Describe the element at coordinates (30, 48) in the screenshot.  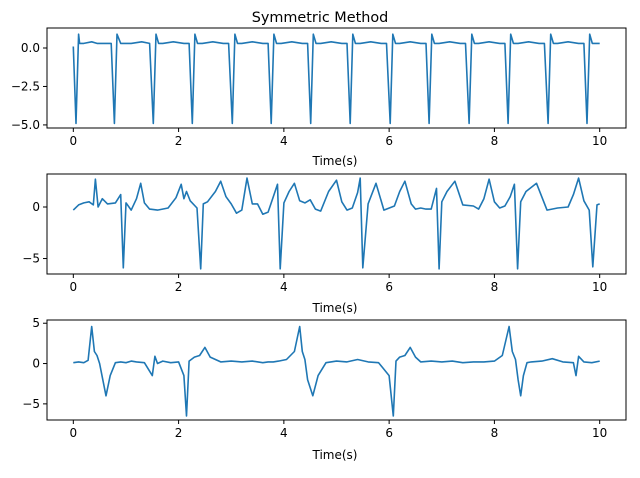
I see `y-tick-label: 0.0` at that location.